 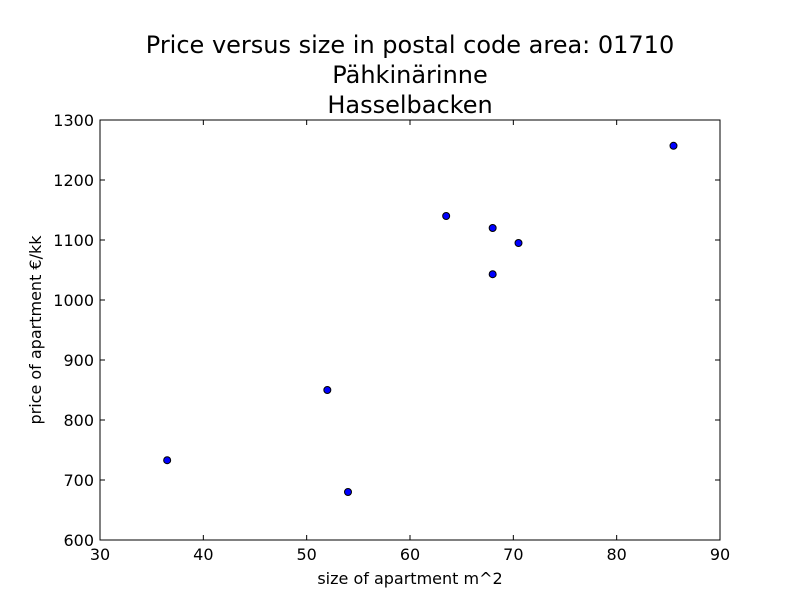 I want to click on y-tick-label: 900, so click(x=78, y=360).